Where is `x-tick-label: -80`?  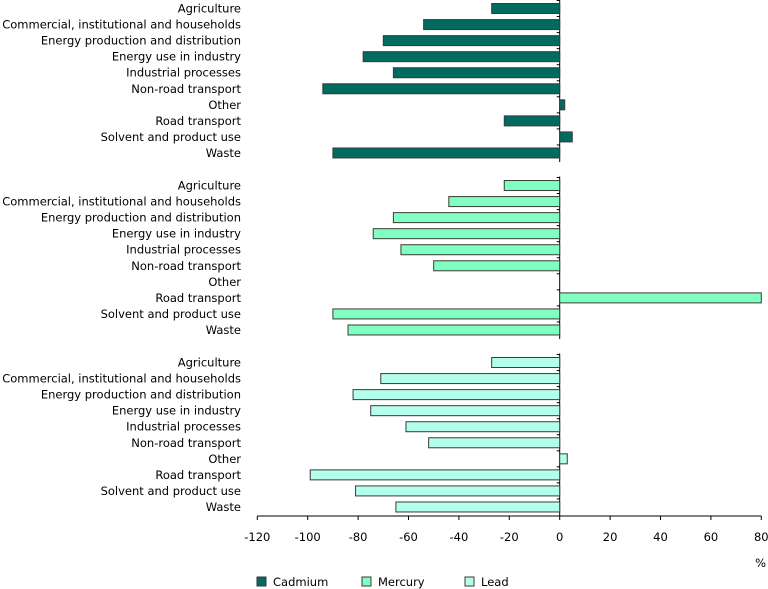
x-tick-label: -80 is located at coordinates (358, 537).